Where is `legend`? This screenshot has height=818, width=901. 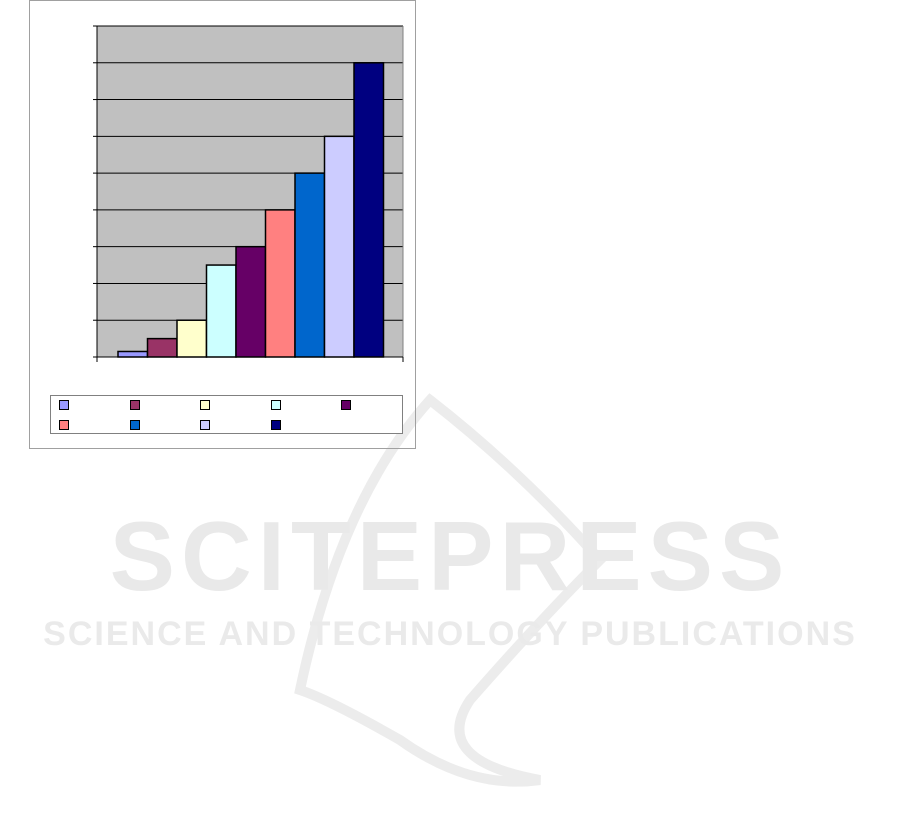 legend is located at coordinates (226, 414).